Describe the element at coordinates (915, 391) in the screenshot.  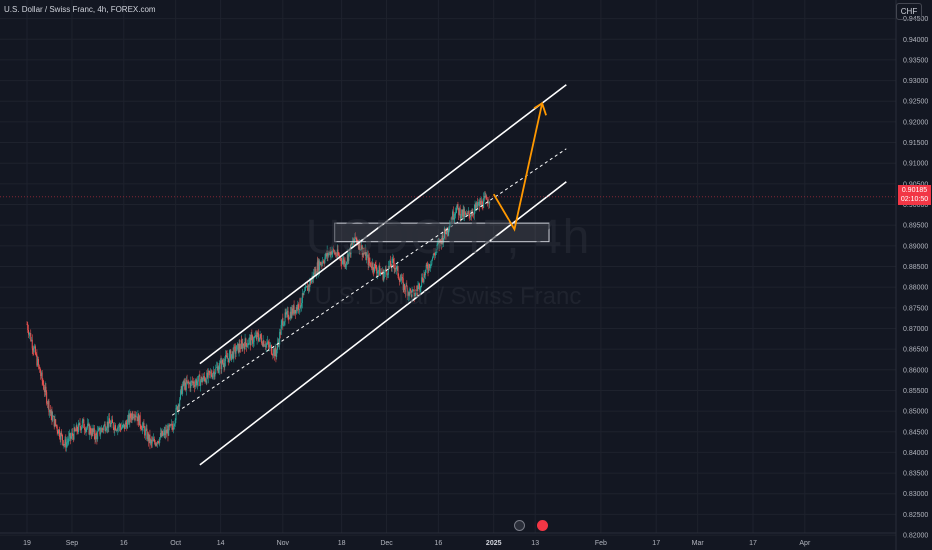
I see `price-tick-label: 0.85500` at that location.